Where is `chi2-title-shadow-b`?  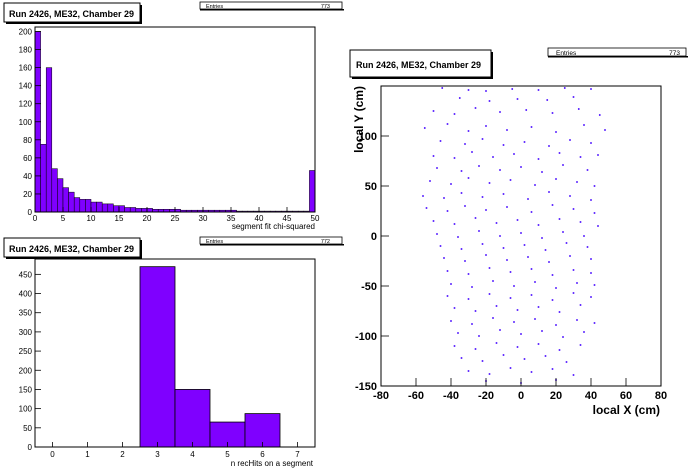
chi2-title-shadow-b is located at coordinates (74, 23).